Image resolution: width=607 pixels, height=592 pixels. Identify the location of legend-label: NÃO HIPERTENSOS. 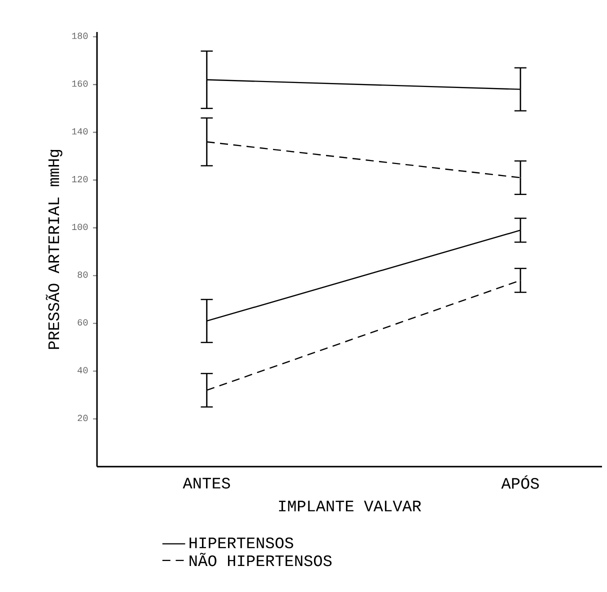
(261, 559).